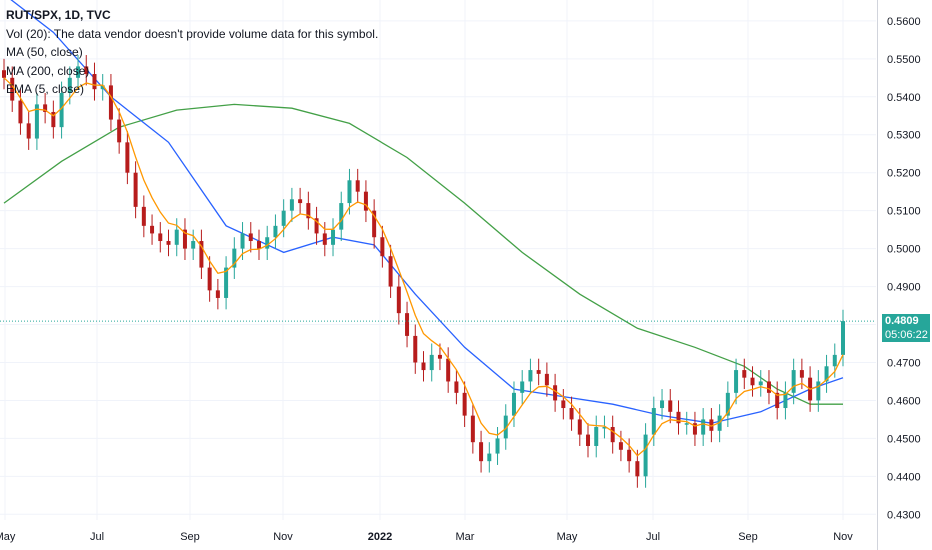  What do you see at coordinates (44, 52) in the screenshot?
I see `ma50-indicator-label: MA (50, close)` at bounding box center [44, 52].